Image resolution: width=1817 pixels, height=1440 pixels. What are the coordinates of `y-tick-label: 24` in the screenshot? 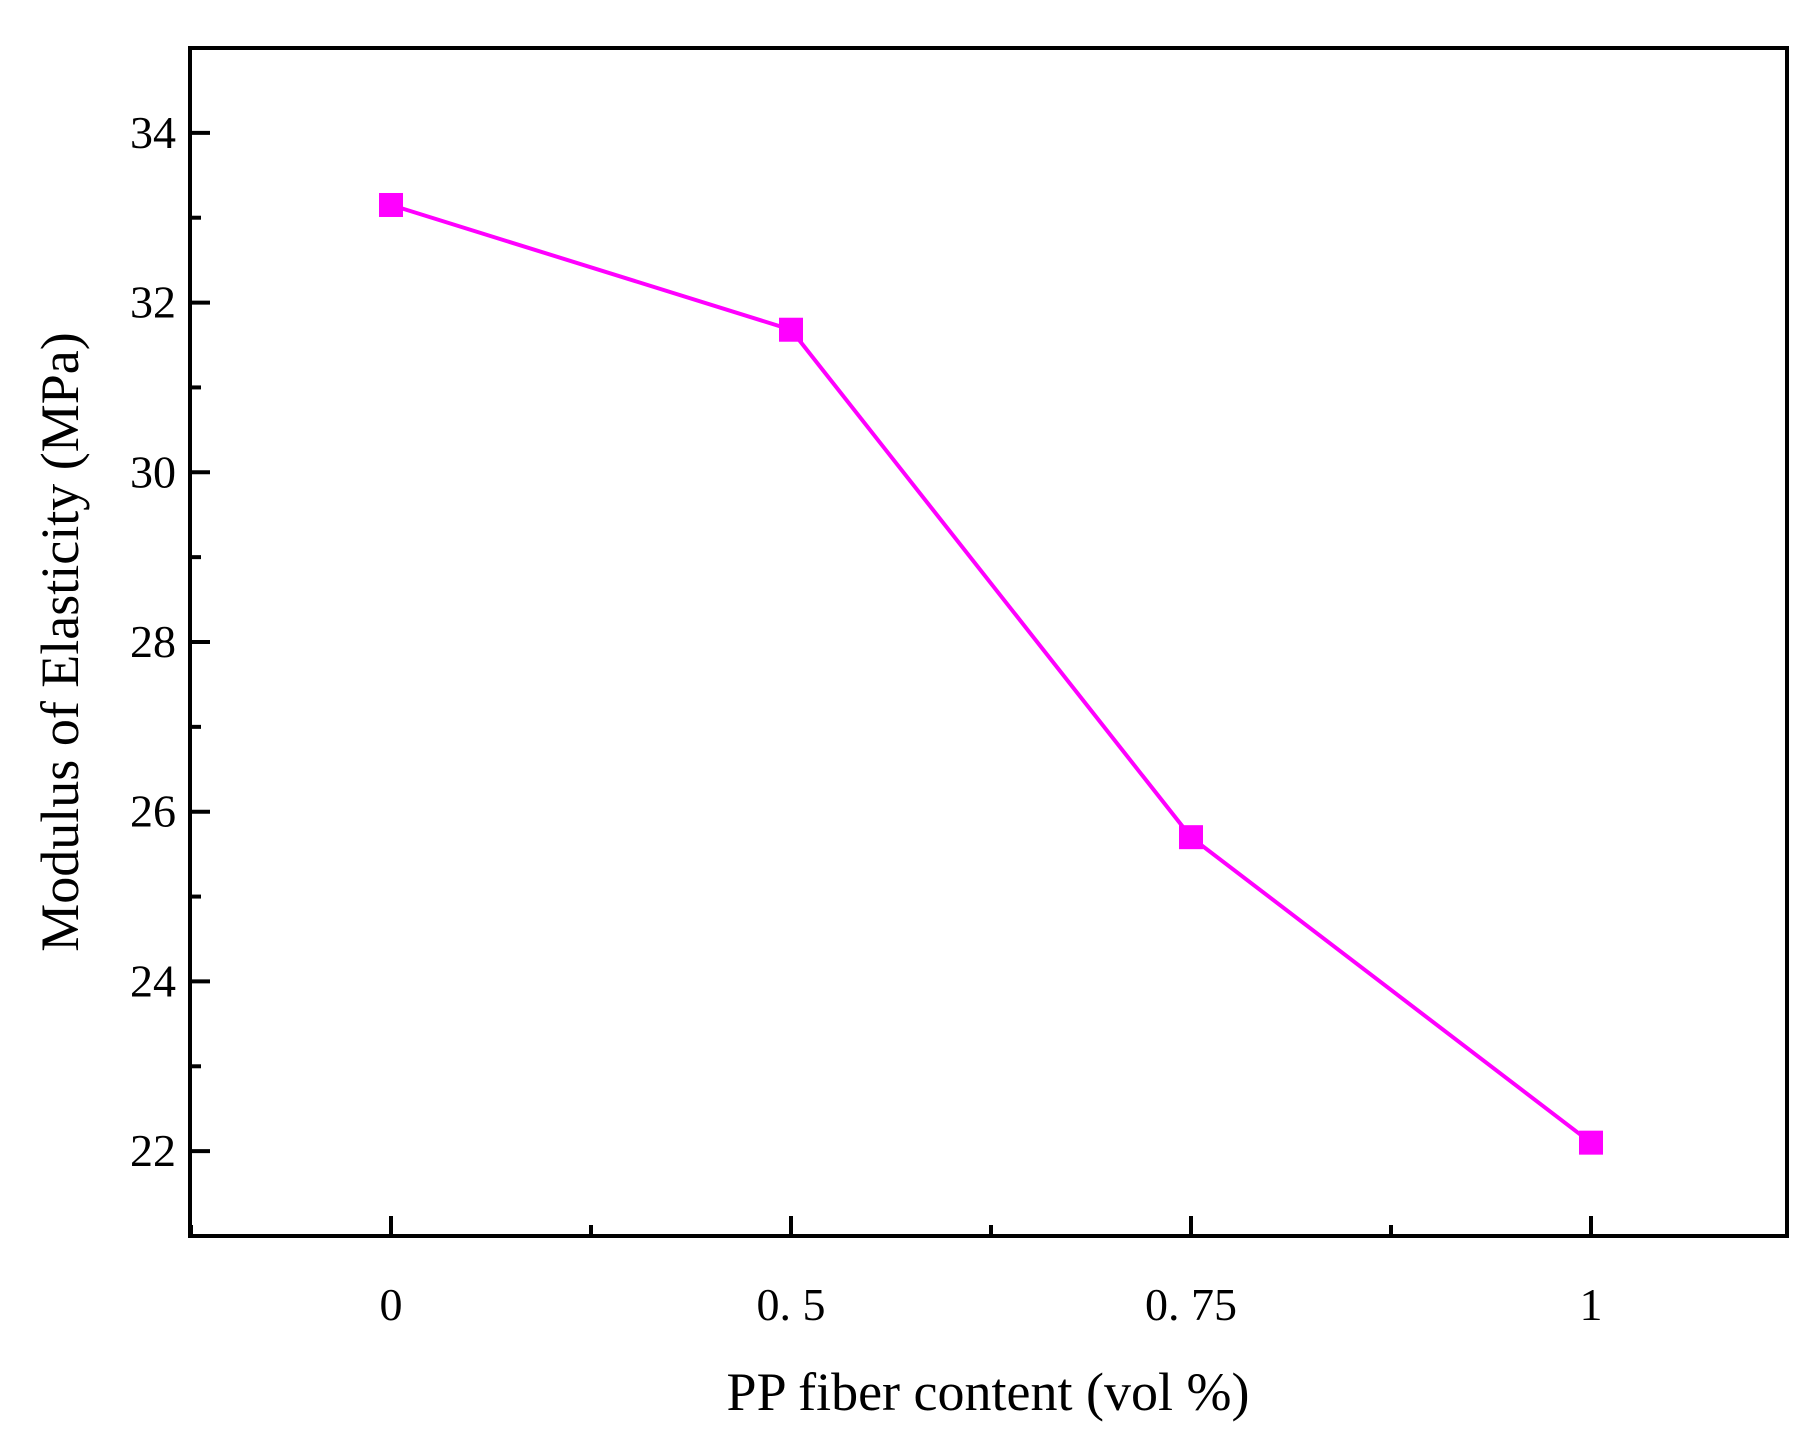 It's located at (153, 980).